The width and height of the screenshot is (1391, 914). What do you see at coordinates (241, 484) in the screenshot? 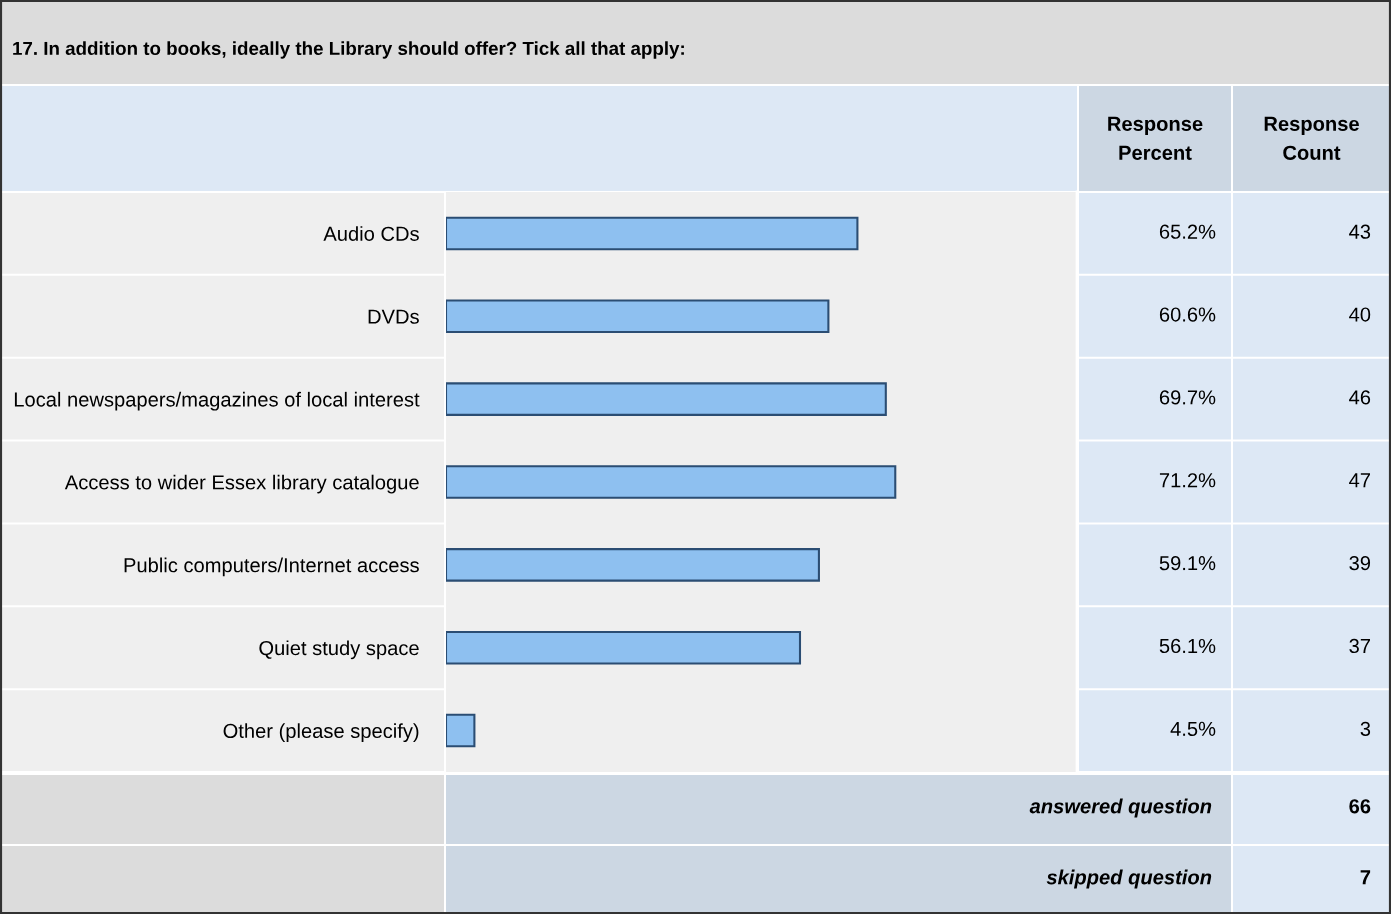
I see `y-tick-label: Access to wider Essex library catalogue` at bounding box center [241, 484].